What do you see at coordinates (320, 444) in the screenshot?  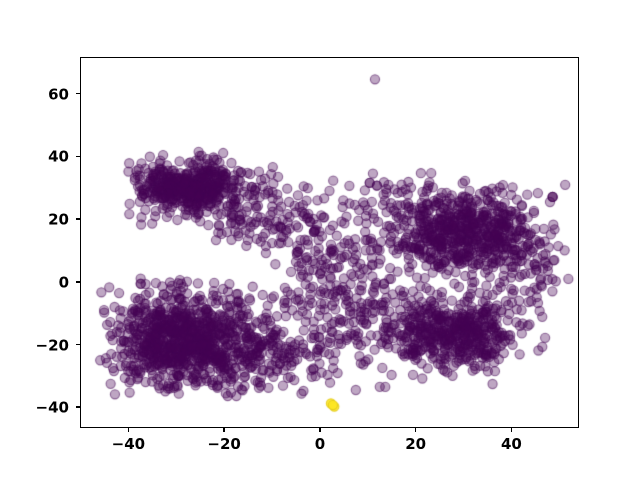 I see `x-tick-label: 0` at bounding box center [320, 444].